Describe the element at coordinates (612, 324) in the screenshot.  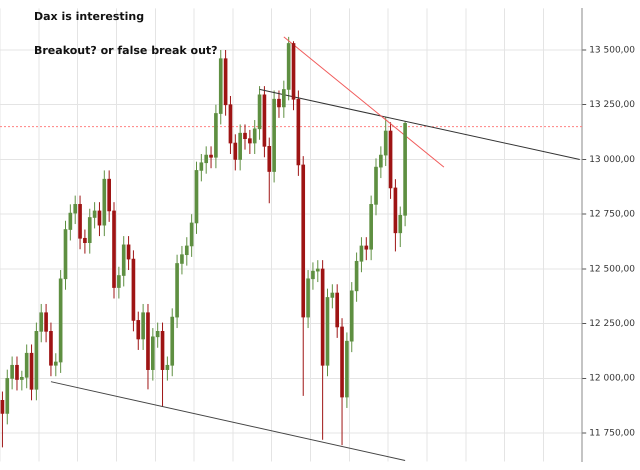
I see `y-tick-label: 12 250,00` at that location.